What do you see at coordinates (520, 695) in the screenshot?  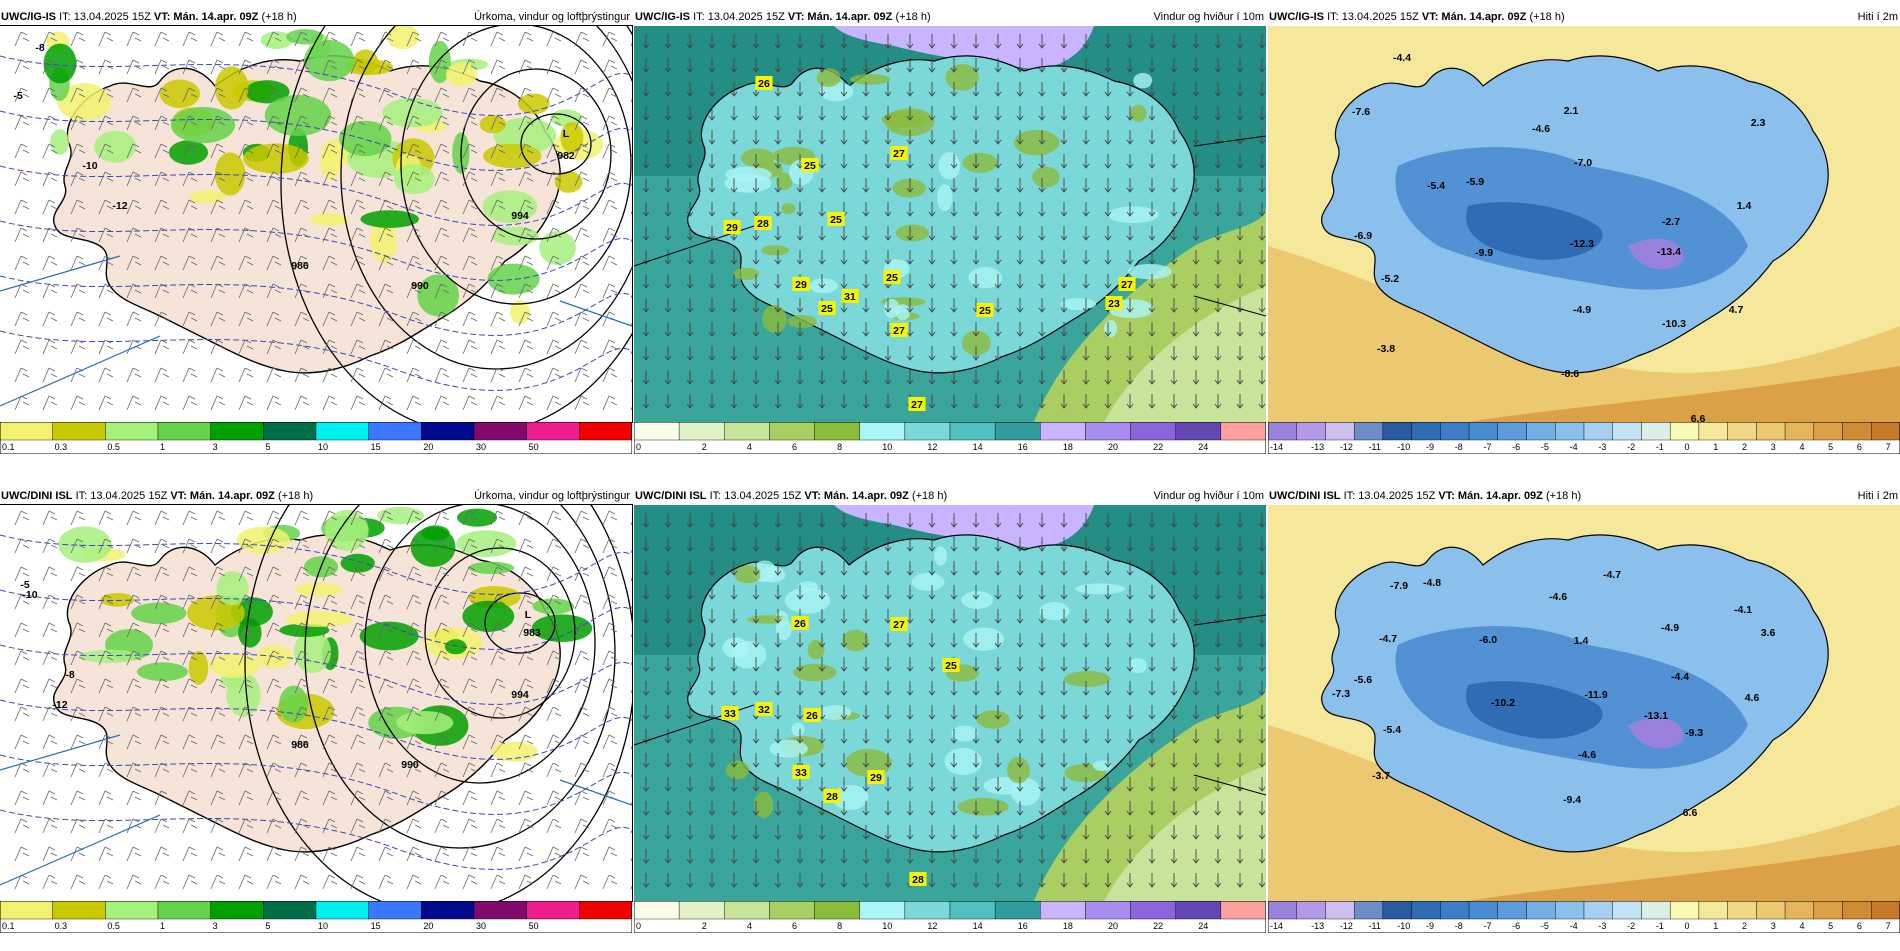 I see `isobar-label: 994` at bounding box center [520, 695].